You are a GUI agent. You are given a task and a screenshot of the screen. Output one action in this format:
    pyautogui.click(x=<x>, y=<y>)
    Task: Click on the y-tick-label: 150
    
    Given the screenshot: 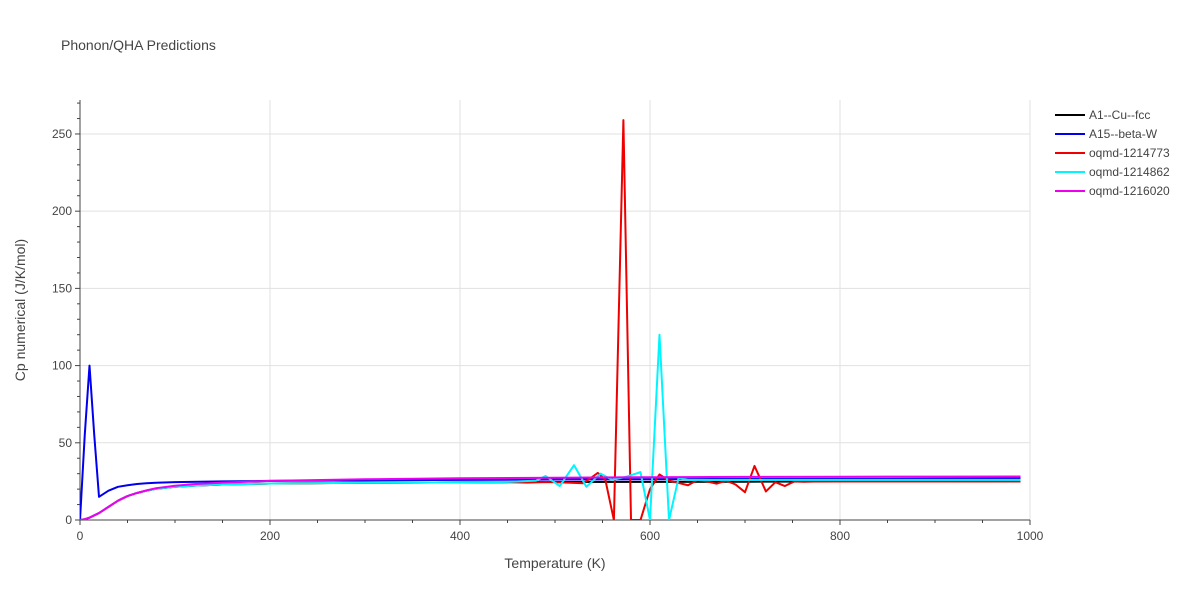 What is the action you would take?
    pyautogui.click(x=62, y=288)
    